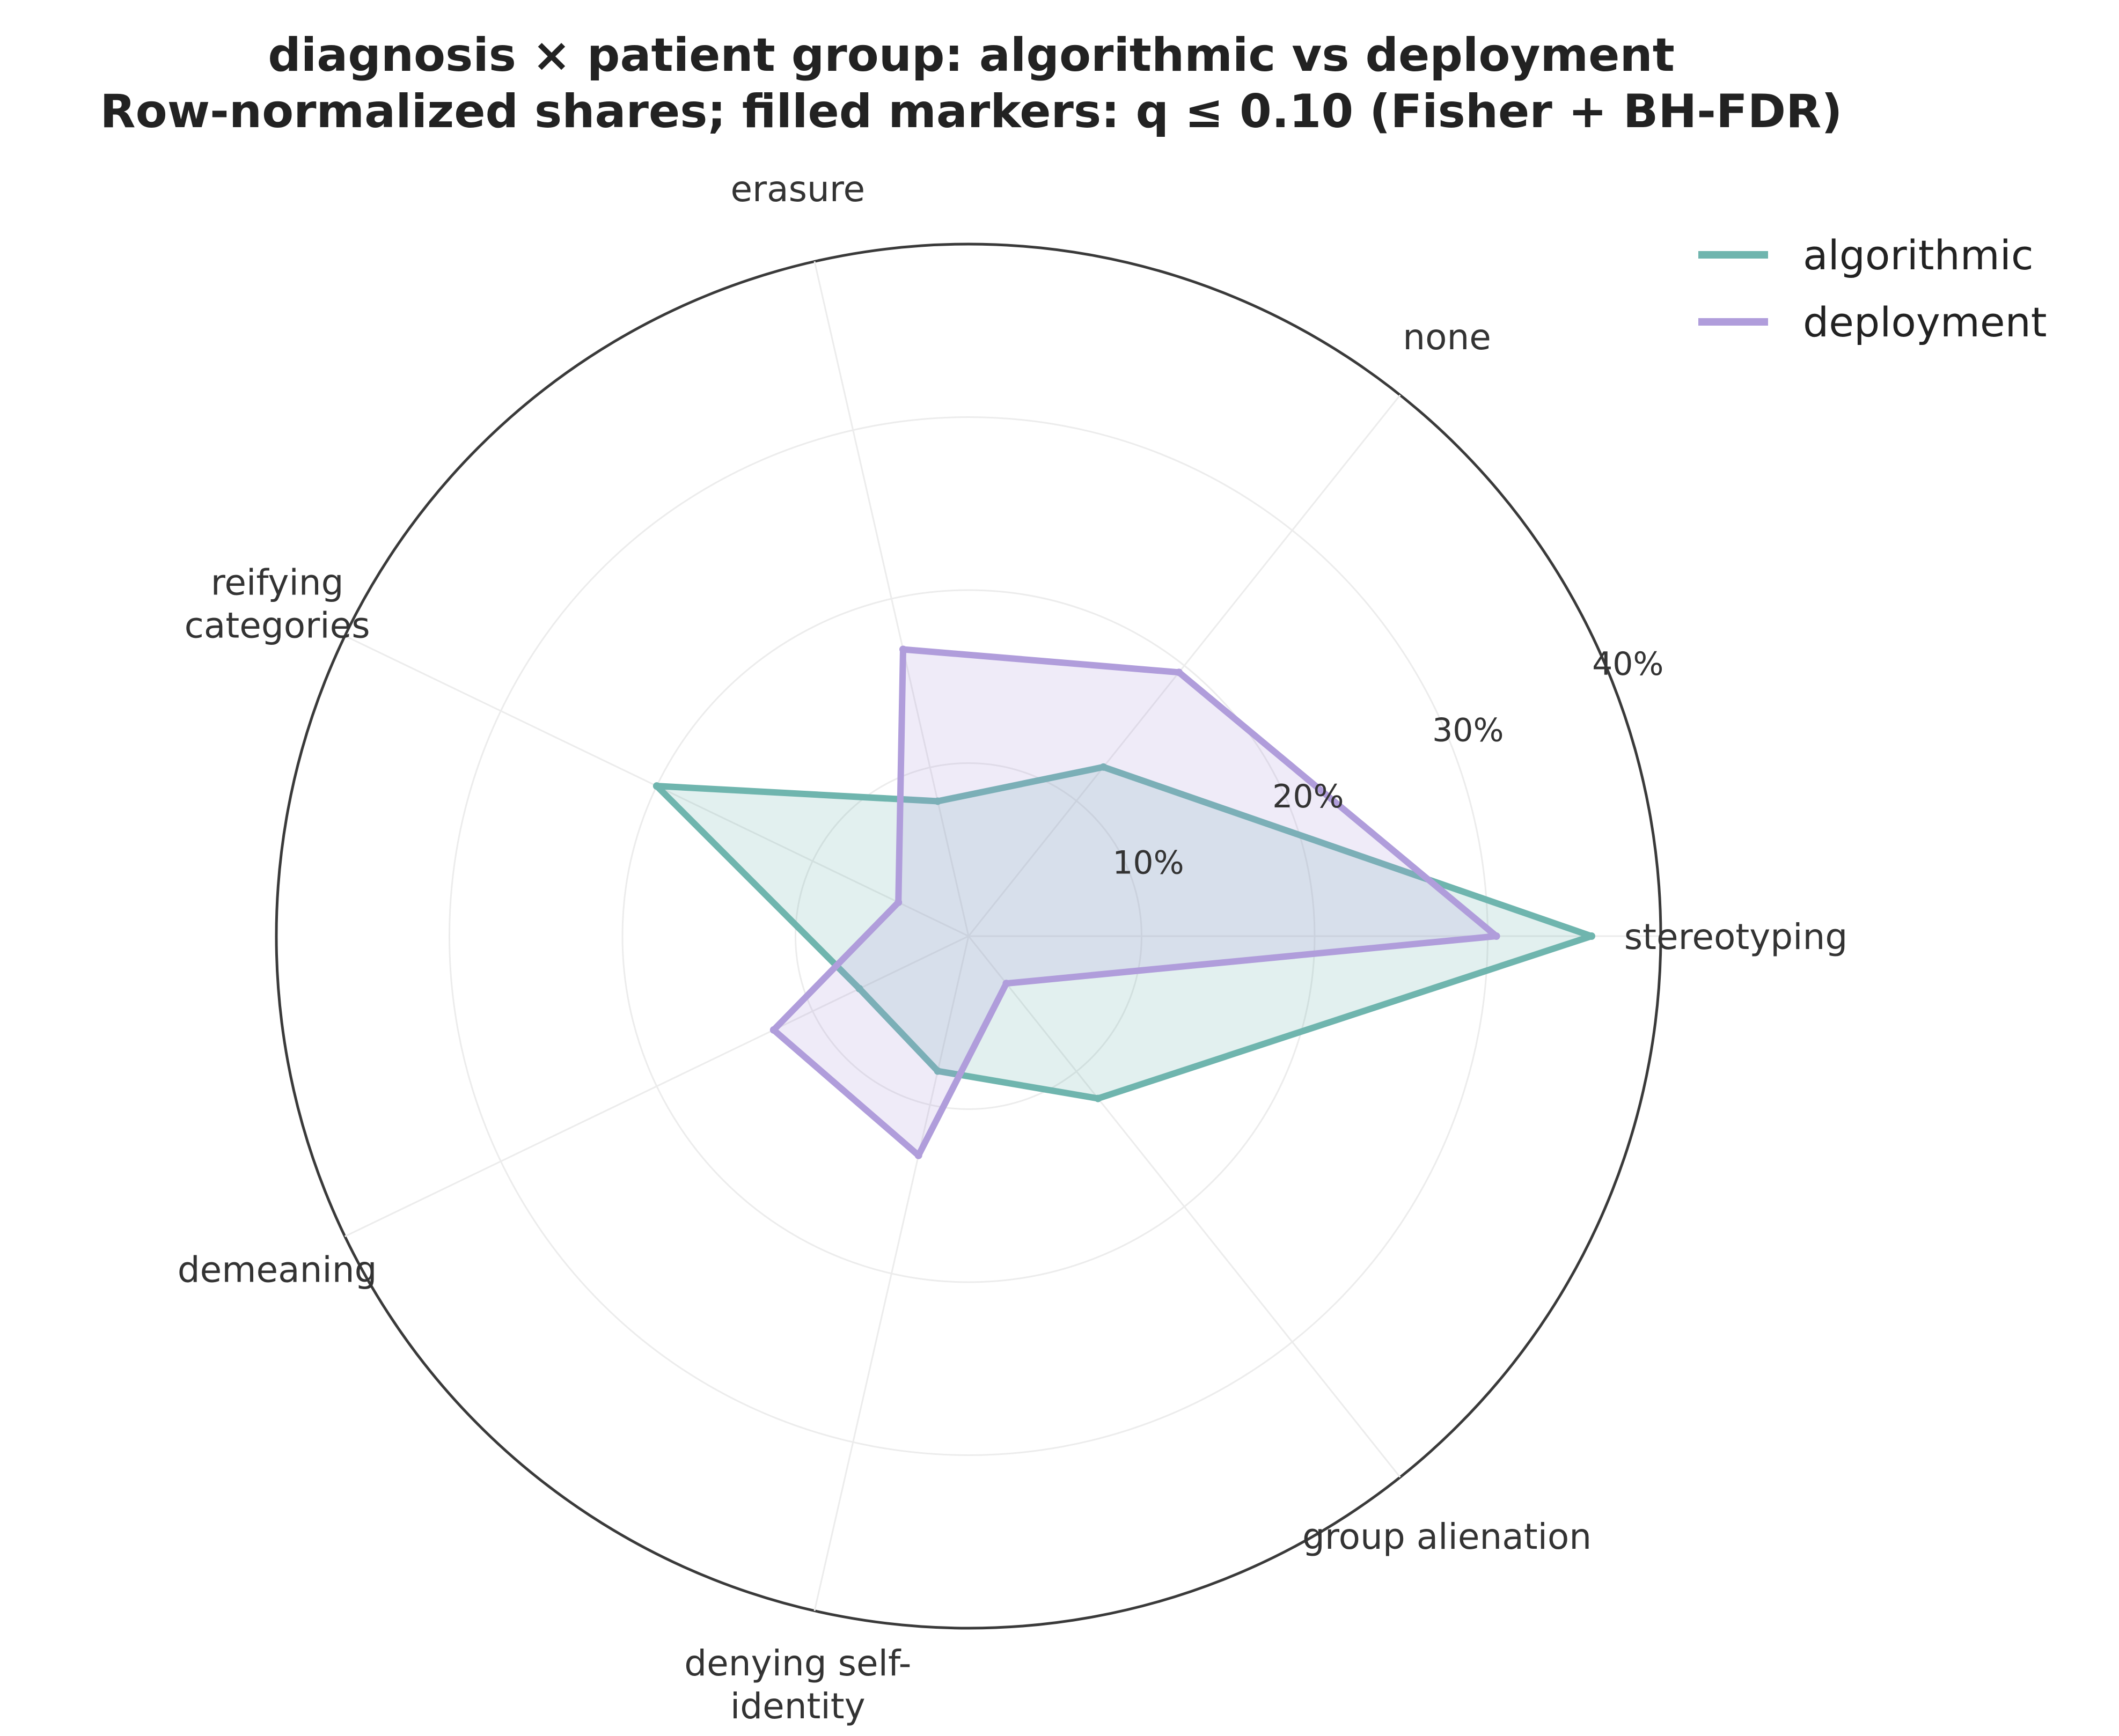 The image size is (2119, 1736). What do you see at coordinates (1148, 862) in the screenshot?
I see `radial-tick-label: 10%` at bounding box center [1148, 862].